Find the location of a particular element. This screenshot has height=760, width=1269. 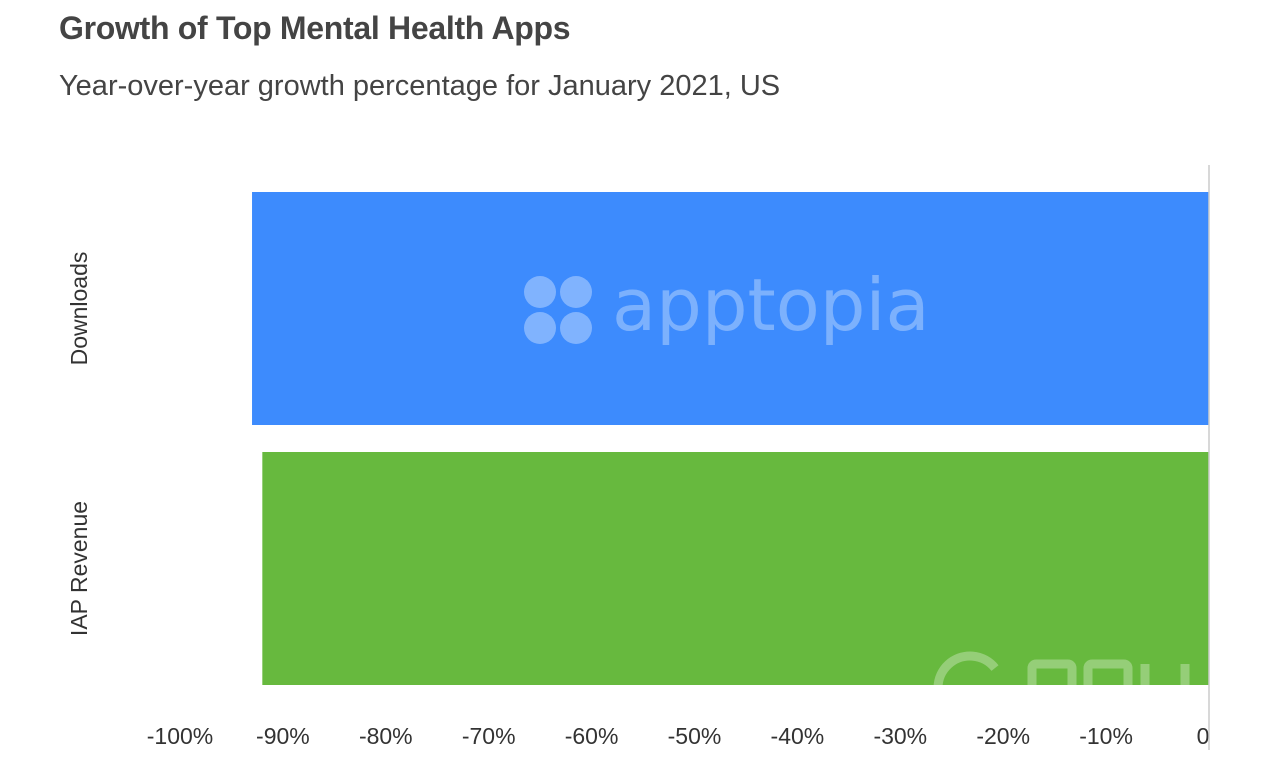

x-tick-label: -70% is located at coordinates (489, 736).